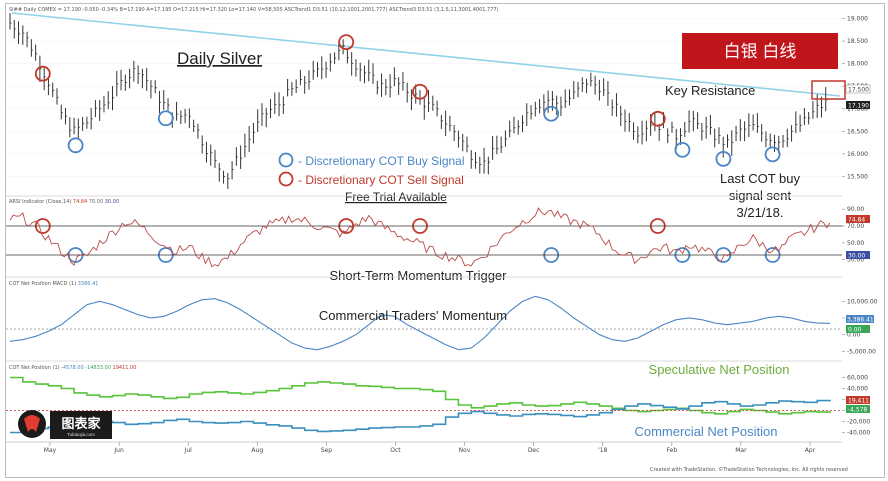 This screenshot has height=481, width=888. Describe the element at coordinates (81, 434) in the screenshot. I see `logo-sub: Tubiaojia.com` at that location.